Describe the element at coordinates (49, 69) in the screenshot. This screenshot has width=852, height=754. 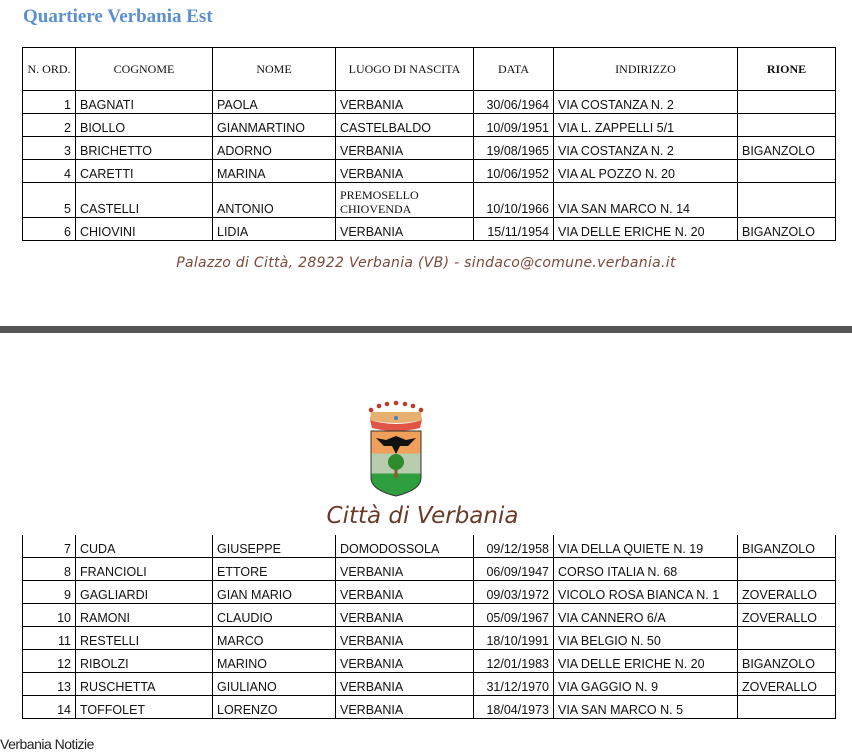
I see `header-n-ord: N. ORD.` at that location.